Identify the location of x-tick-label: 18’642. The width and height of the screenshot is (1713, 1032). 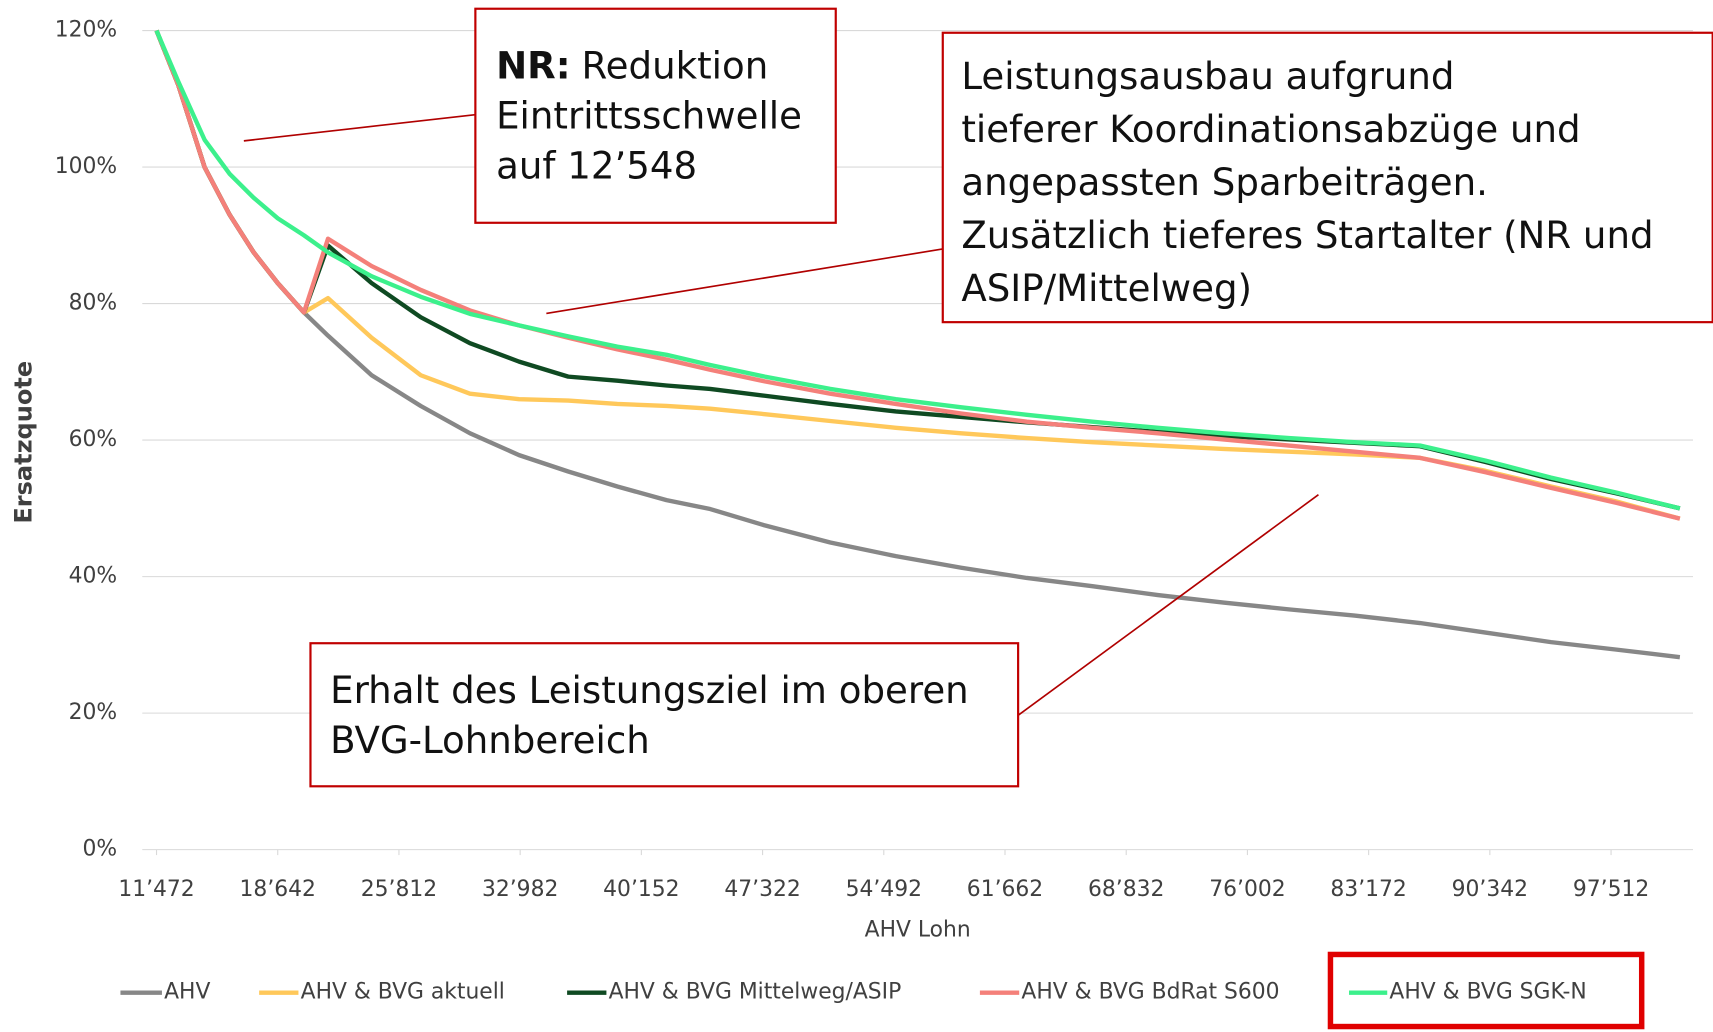
(278, 889).